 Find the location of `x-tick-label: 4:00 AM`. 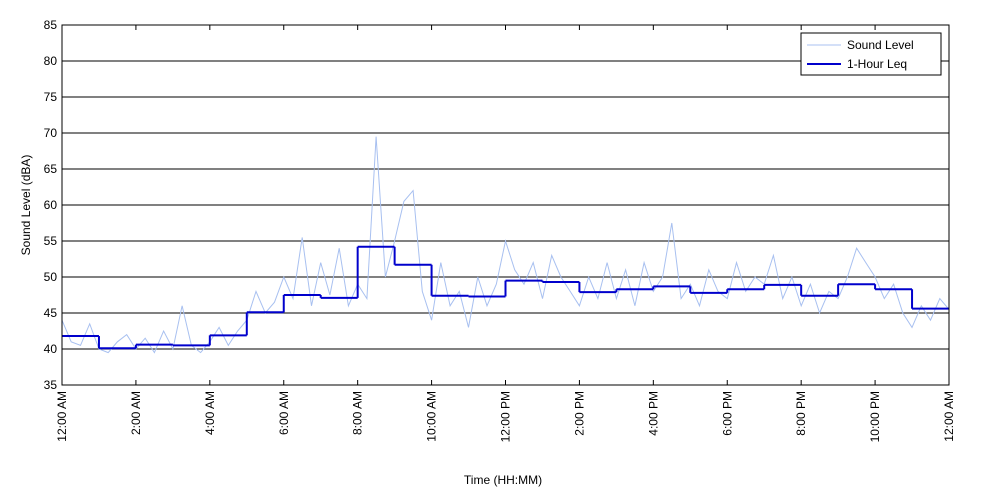

x-tick-label: 4:00 AM is located at coordinates (210, 413).